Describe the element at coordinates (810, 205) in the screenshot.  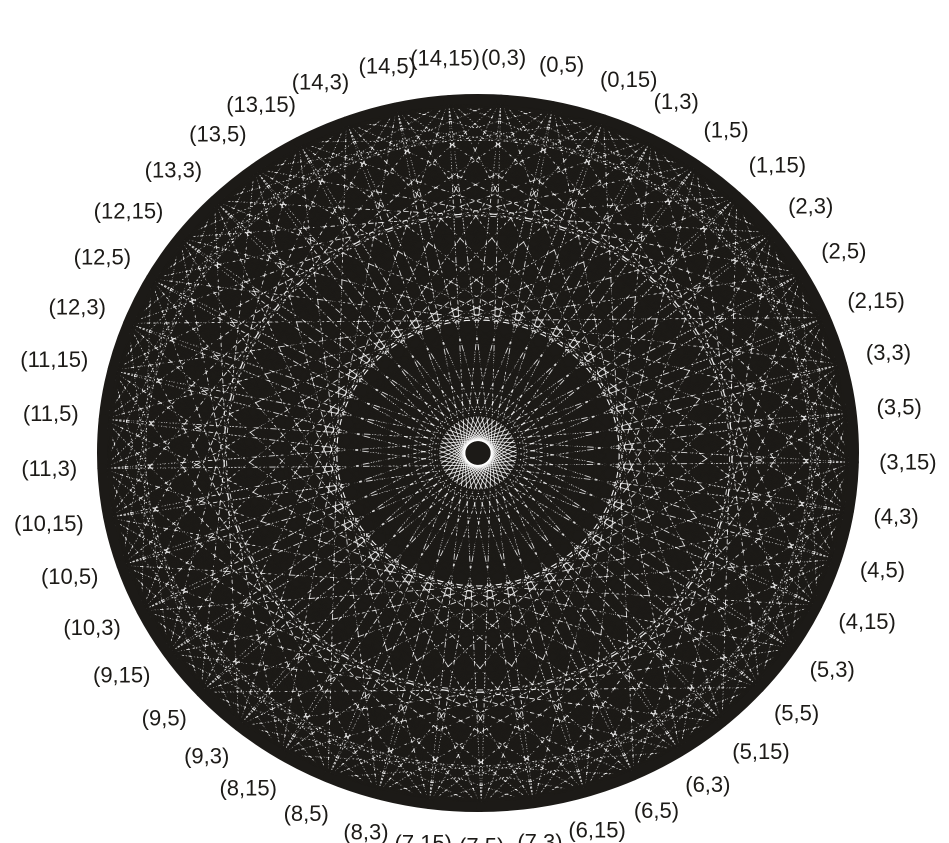
I see `node-label: (2,3)` at that location.